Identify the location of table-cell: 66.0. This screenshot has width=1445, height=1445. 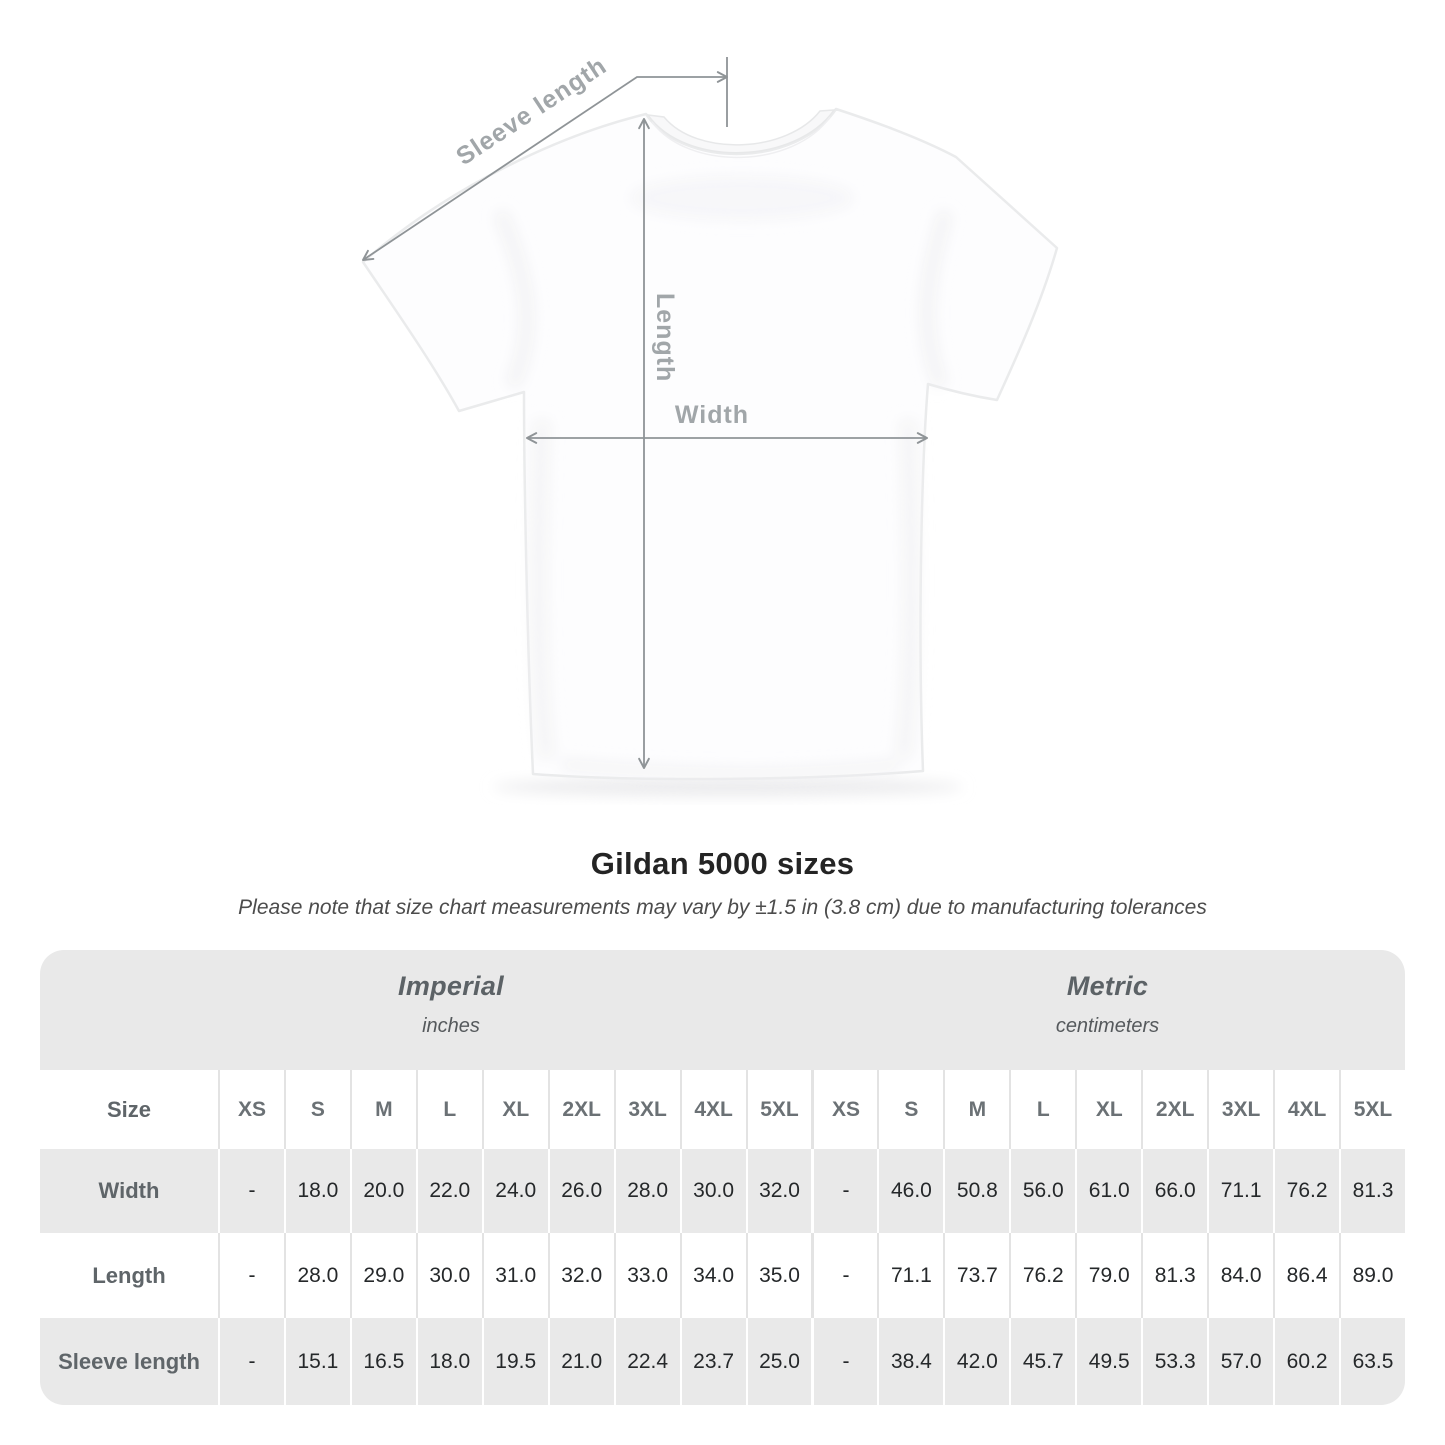
(1174, 1191).